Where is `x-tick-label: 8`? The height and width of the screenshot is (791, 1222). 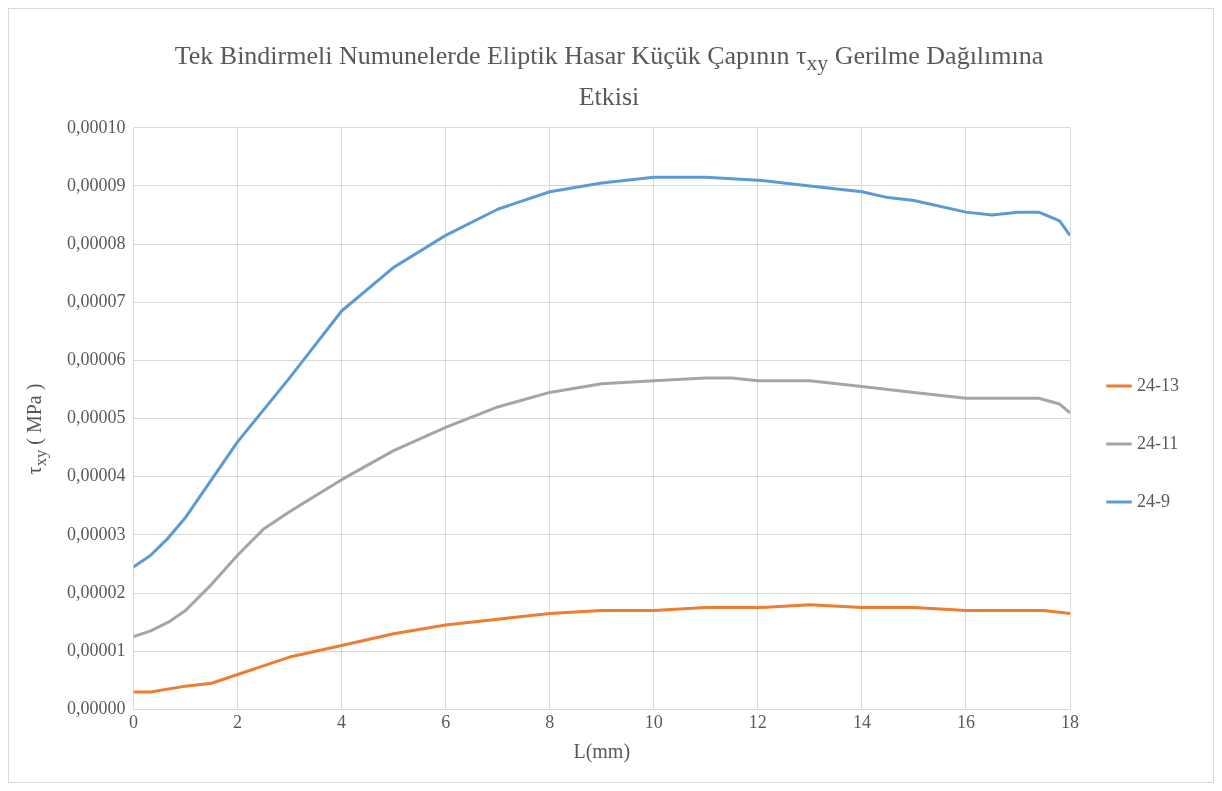 x-tick-label: 8 is located at coordinates (550, 721).